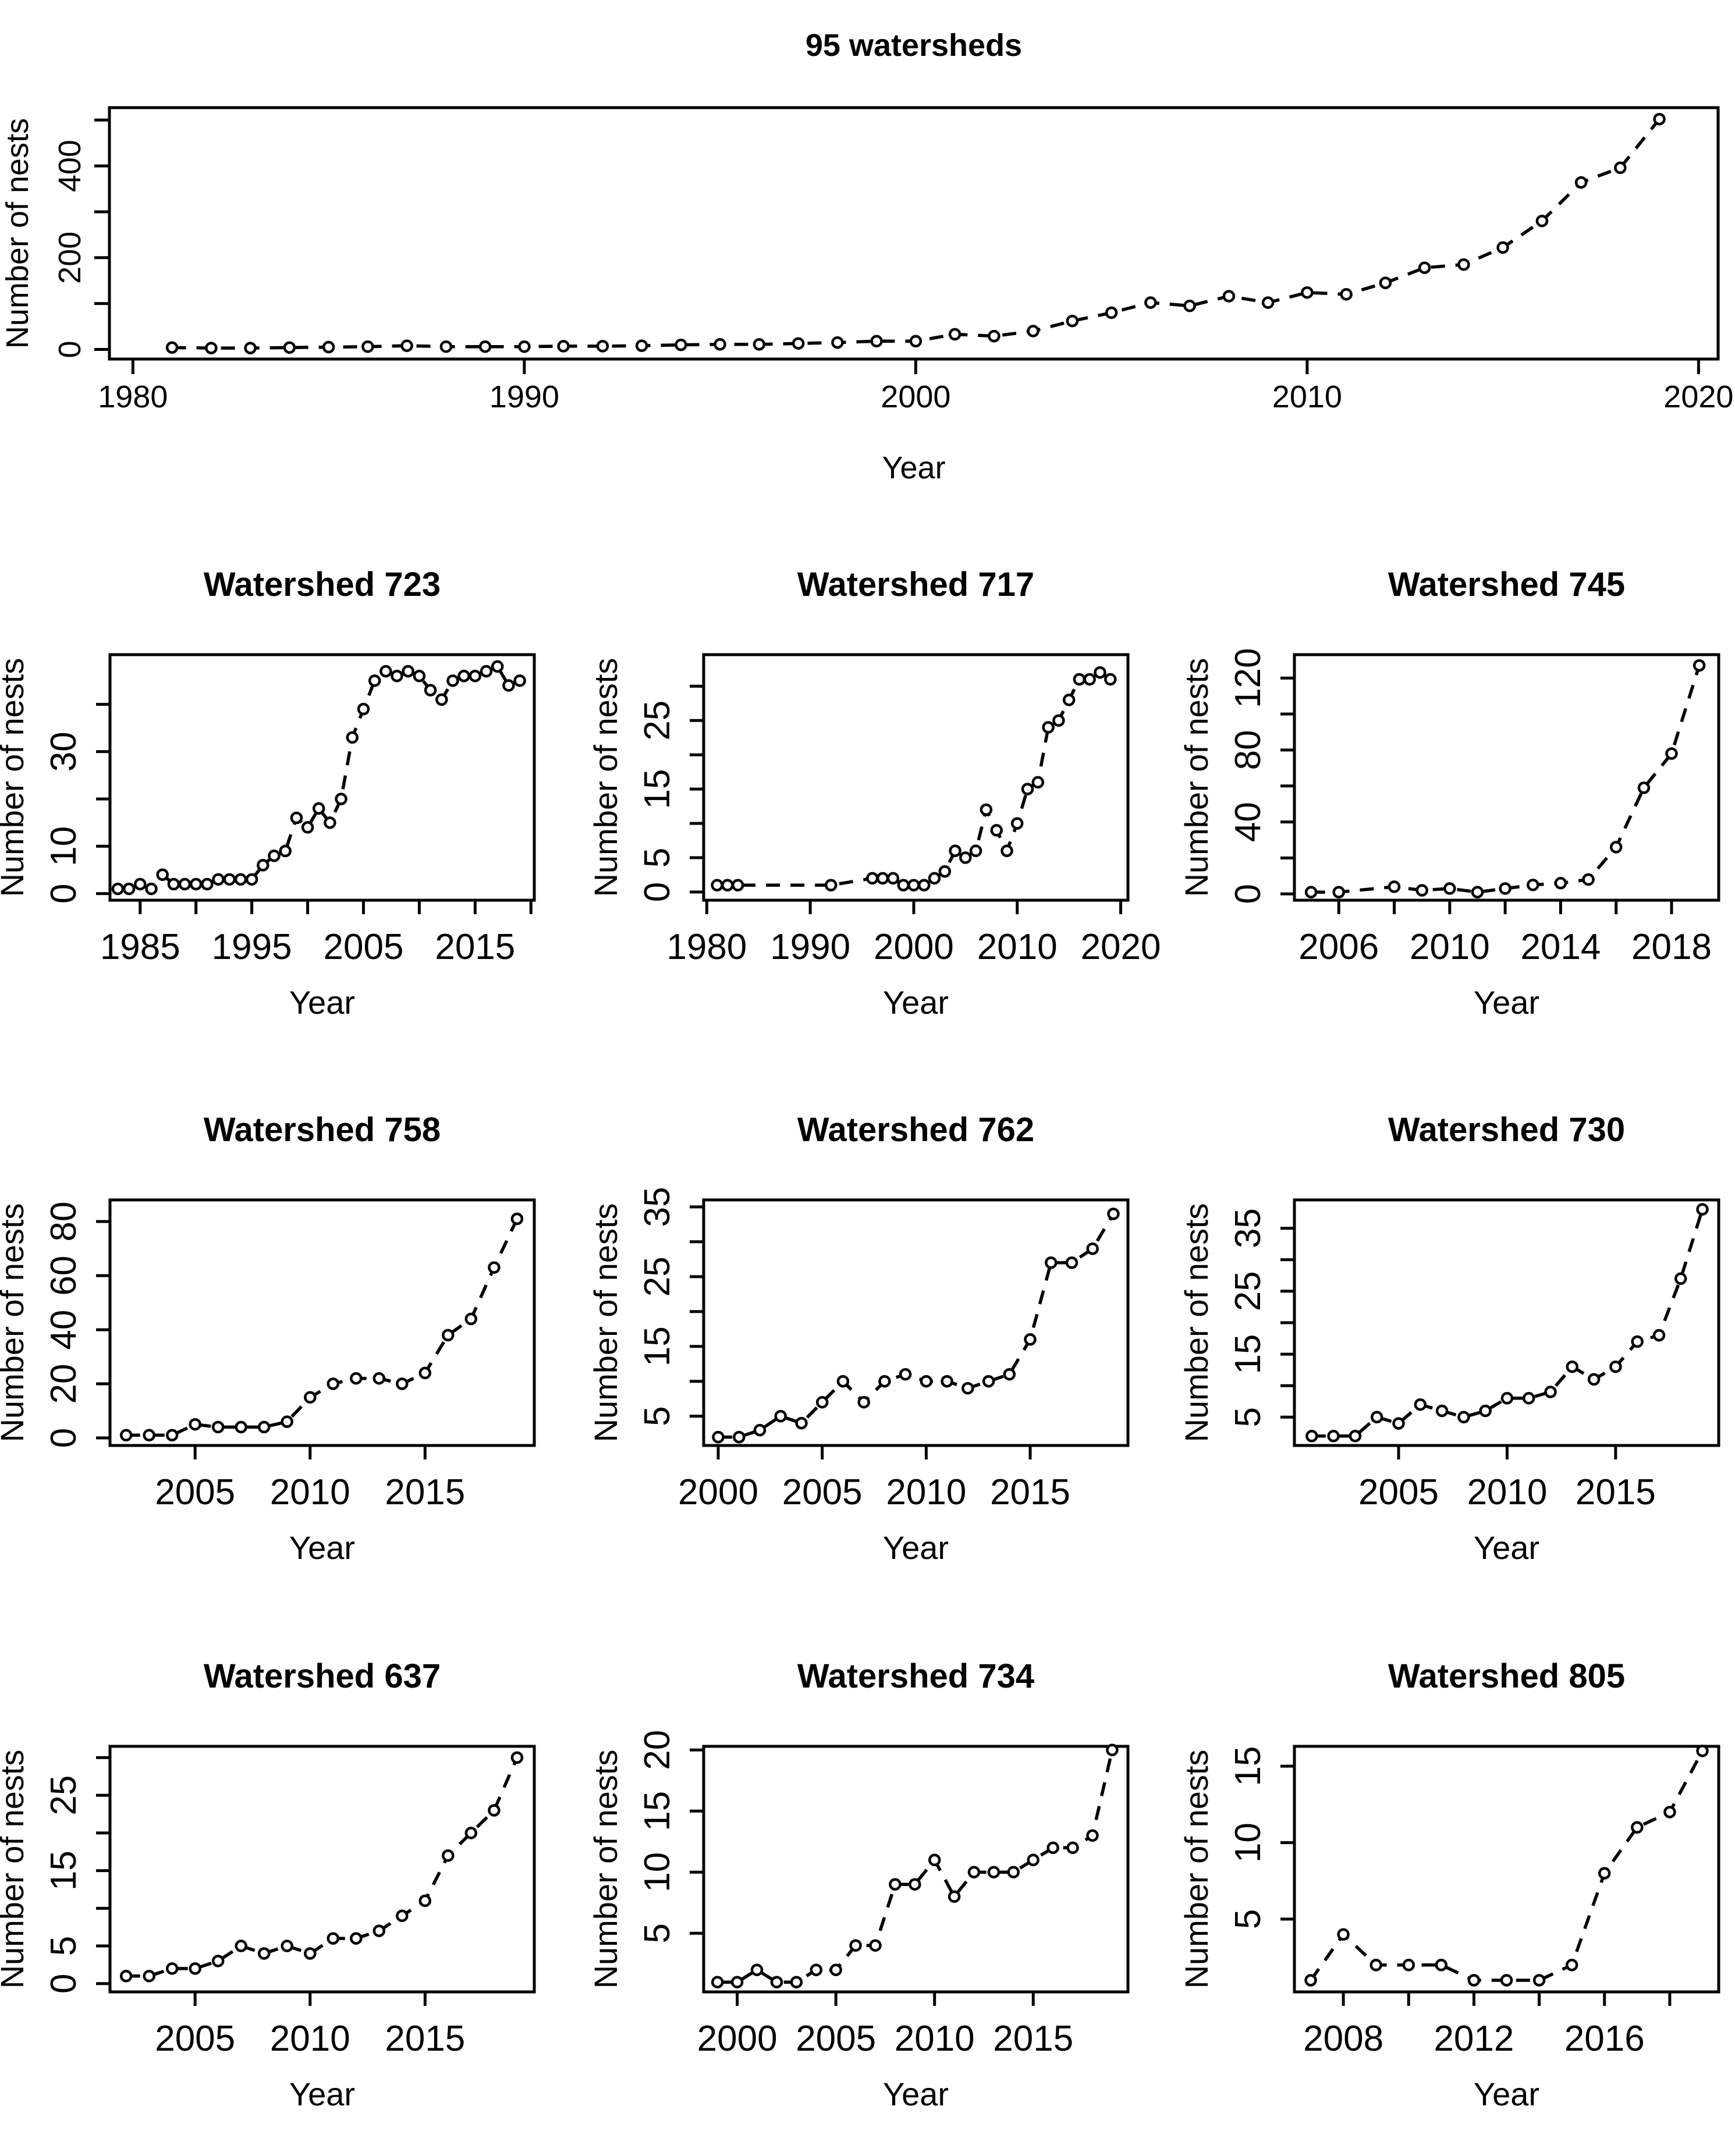  Describe the element at coordinates (1248, 750) in the screenshot. I see `y-tick-label: 80` at that location.